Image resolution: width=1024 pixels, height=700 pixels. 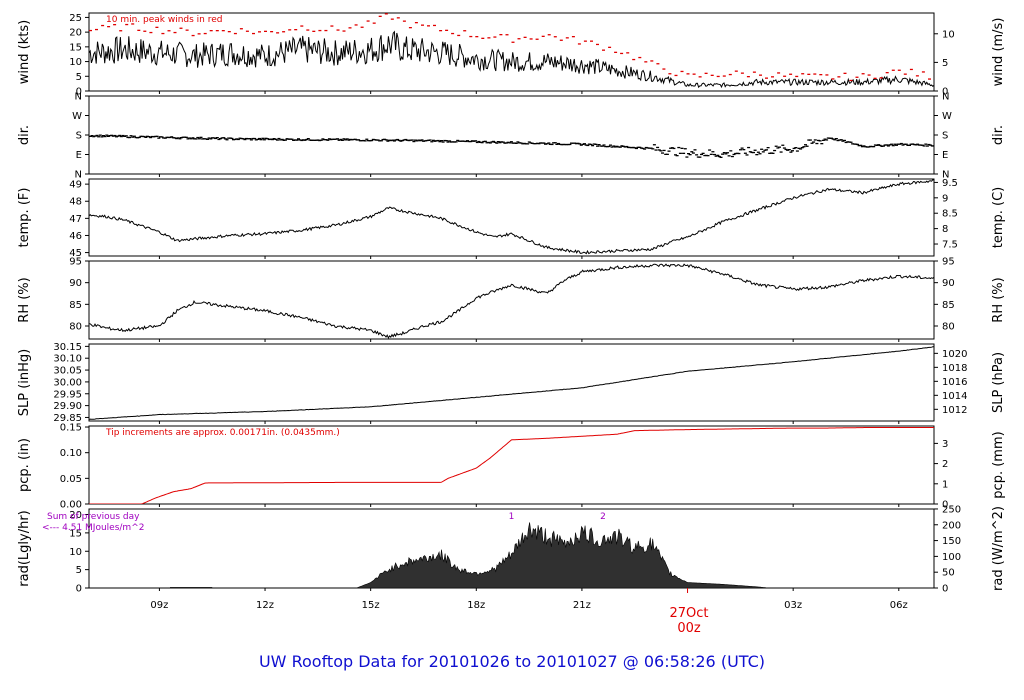 What do you see at coordinates (24, 299) in the screenshot?
I see `left-axis-label: RH (%)` at bounding box center [24, 299].